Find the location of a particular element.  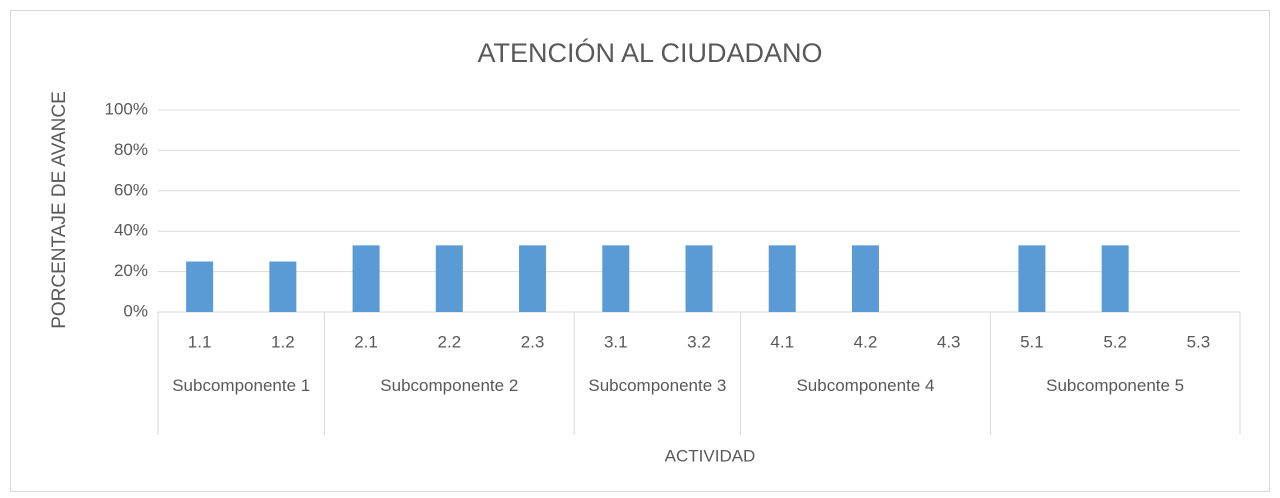

x-tick-label: 2.2 is located at coordinates (449, 341).